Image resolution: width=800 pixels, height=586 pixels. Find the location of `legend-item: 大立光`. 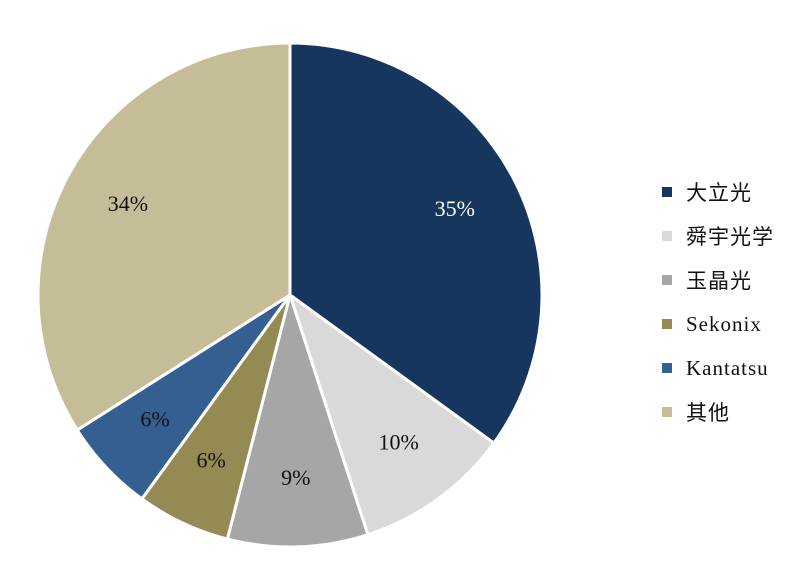

legend-item: 大立光 is located at coordinates (718, 192).